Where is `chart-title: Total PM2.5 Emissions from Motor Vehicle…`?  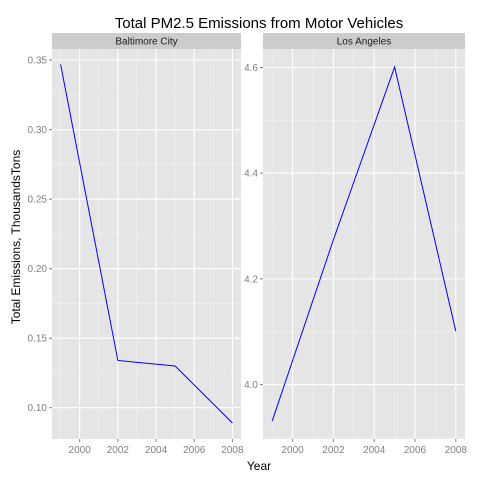
chart-title: Total PM2.5 Emissions from Motor Vehicle… is located at coordinates (259, 23).